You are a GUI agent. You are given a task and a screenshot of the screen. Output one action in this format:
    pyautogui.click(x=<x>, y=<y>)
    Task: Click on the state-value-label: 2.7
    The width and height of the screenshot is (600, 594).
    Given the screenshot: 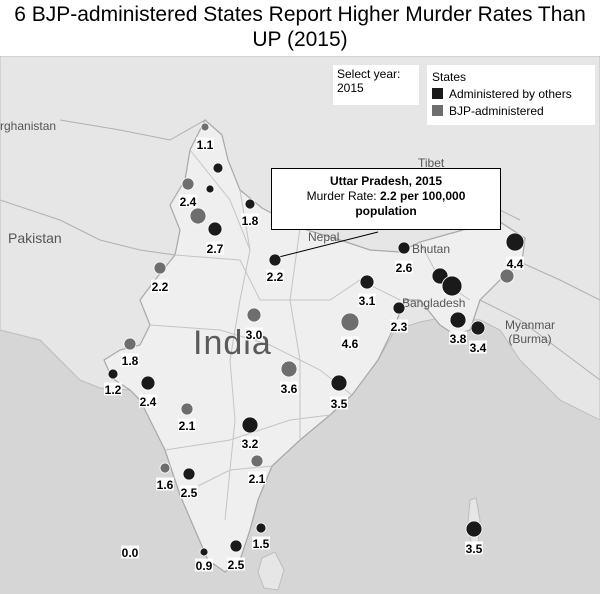 What is the action you would take?
    pyautogui.click(x=215, y=249)
    